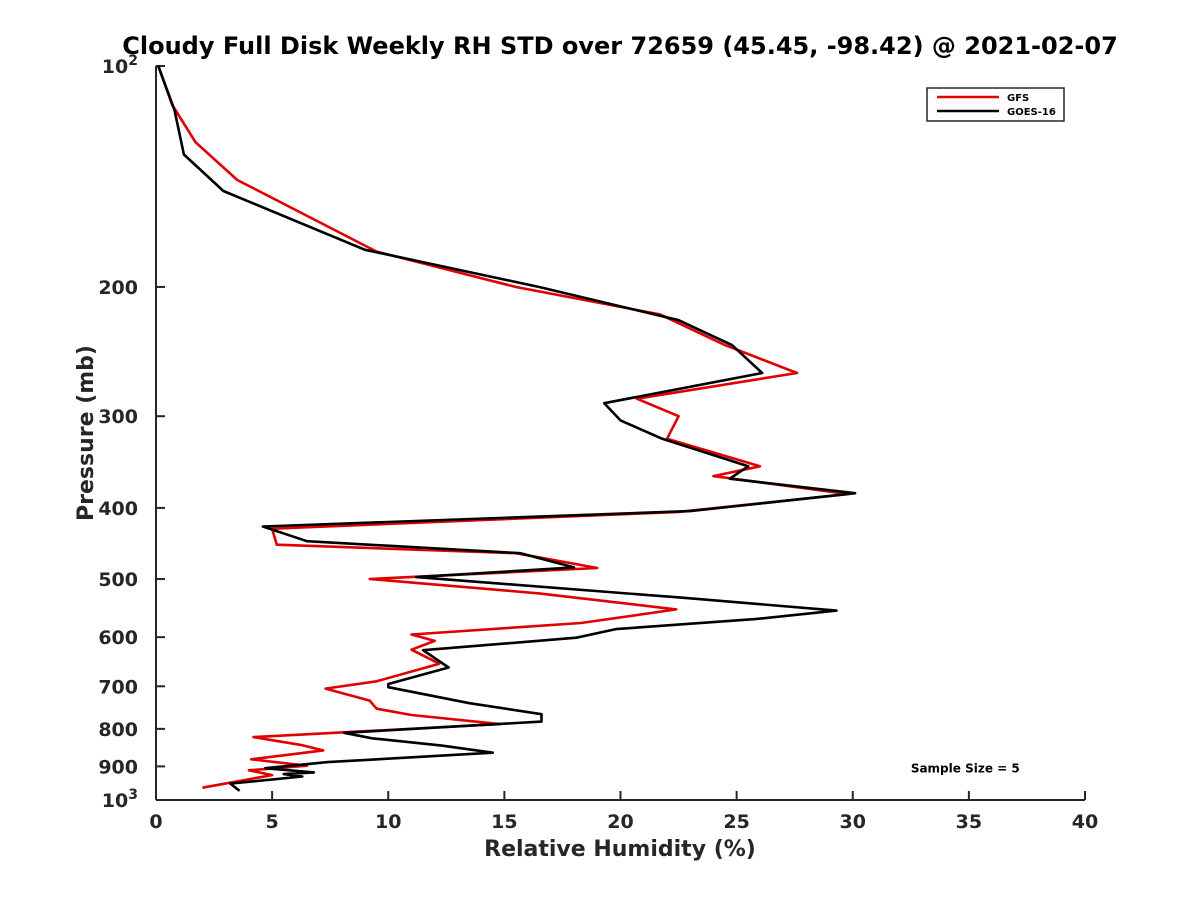  Describe the element at coordinates (118, 767) in the screenshot. I see `y-tick-label: 900` at that location.